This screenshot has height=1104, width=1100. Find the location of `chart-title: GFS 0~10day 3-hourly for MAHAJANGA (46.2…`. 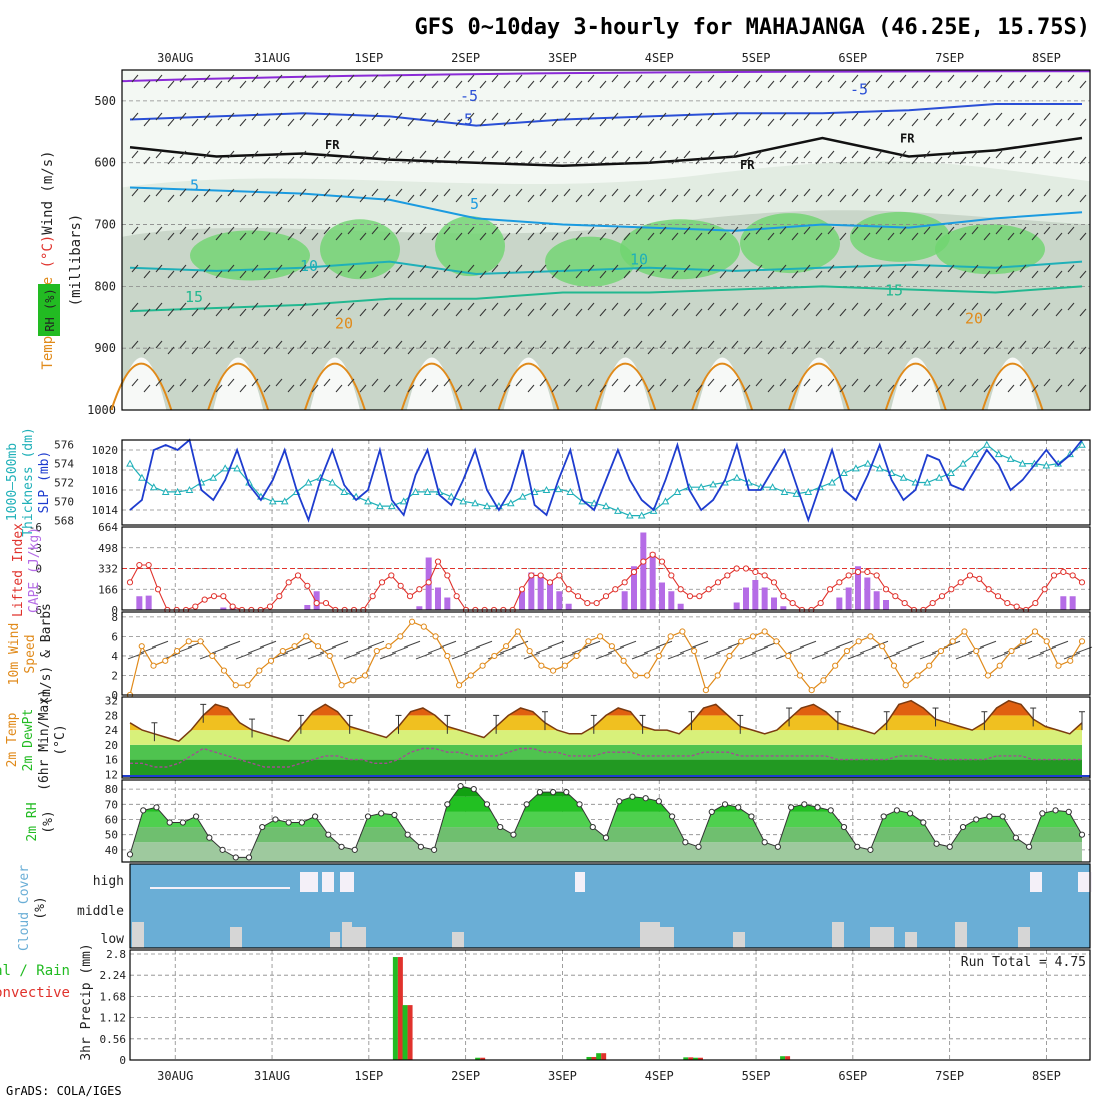

chart-title: GFS 0~10day 3-hourly for MAHAJANGA (46.2… is located at coordinates (752, 27).